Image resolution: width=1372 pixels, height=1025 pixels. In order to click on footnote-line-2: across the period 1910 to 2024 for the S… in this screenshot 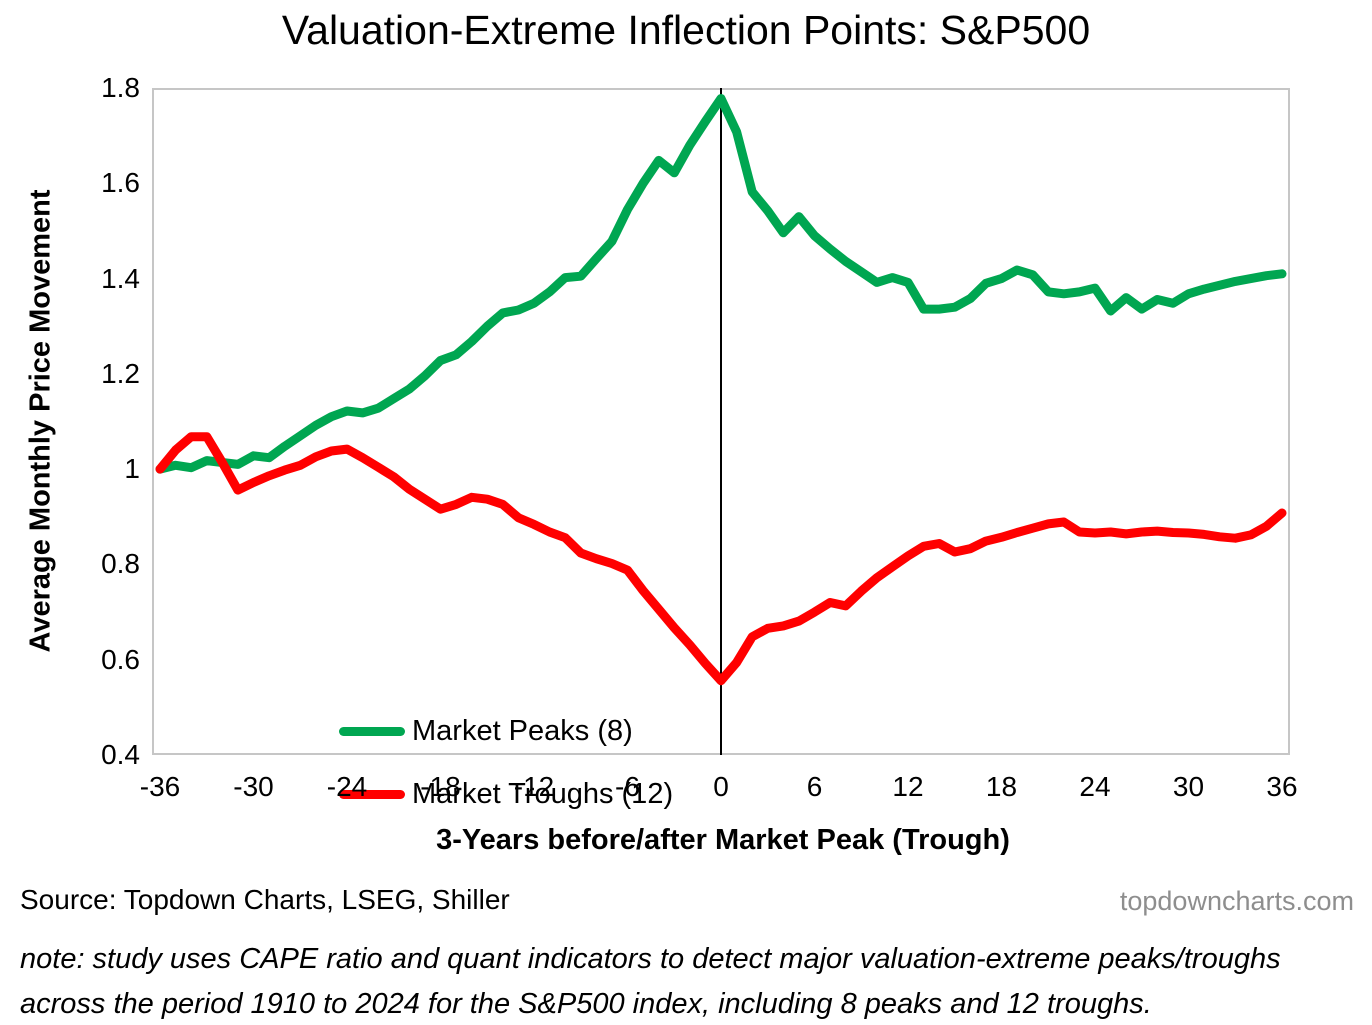, I will do `click(586, 1004)`.